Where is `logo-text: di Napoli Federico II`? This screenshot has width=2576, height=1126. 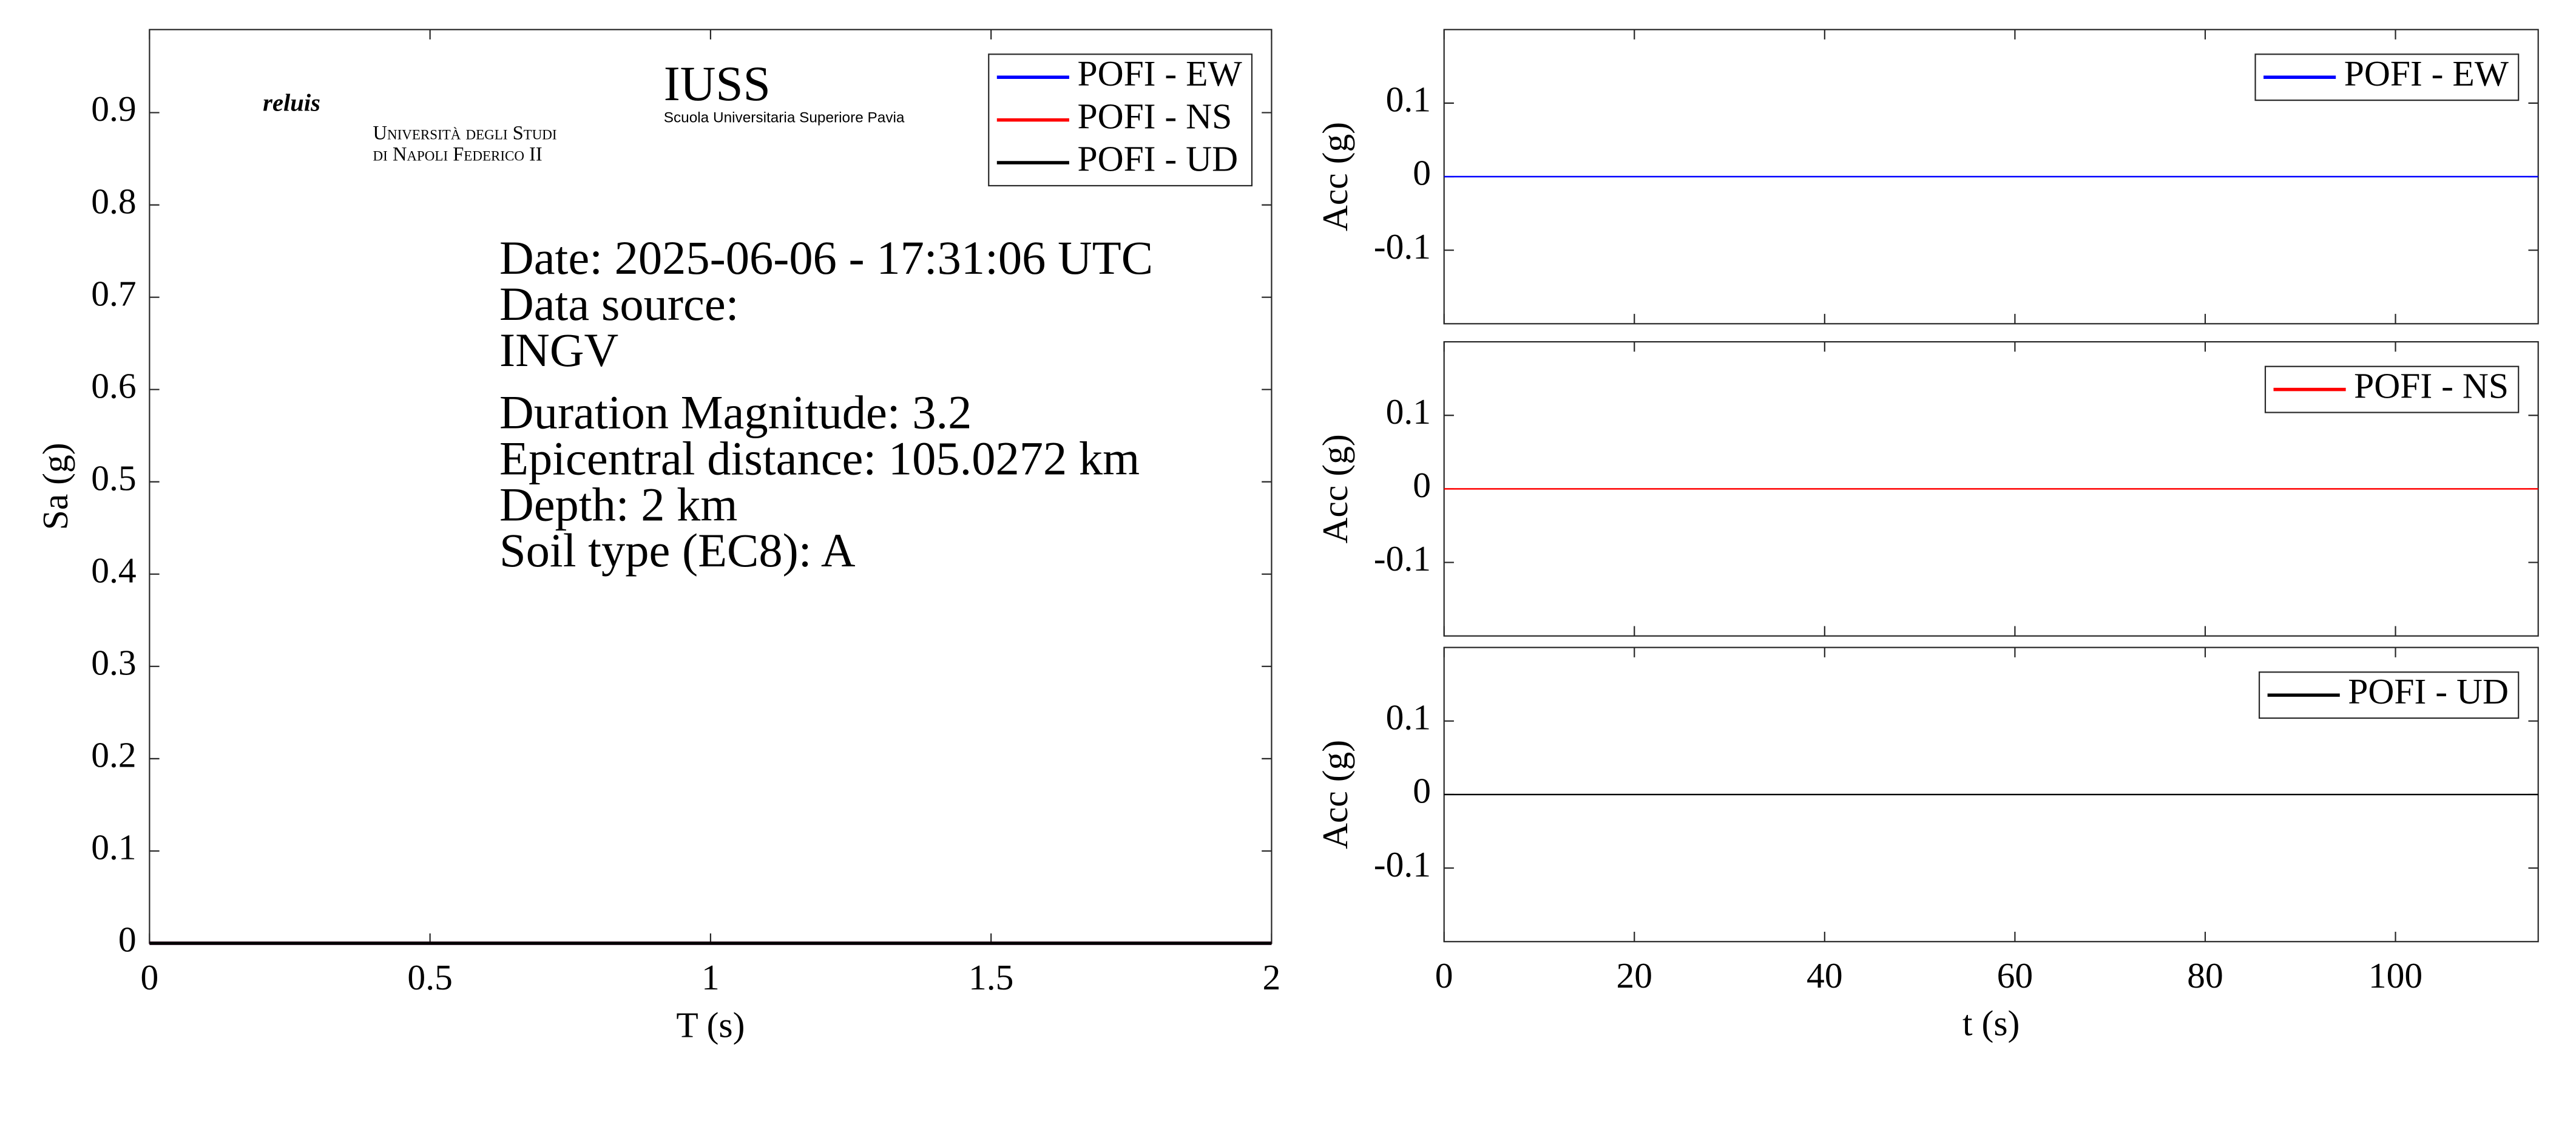 logo-text: di Napoli Federico II is located at coordinates (458, 155).